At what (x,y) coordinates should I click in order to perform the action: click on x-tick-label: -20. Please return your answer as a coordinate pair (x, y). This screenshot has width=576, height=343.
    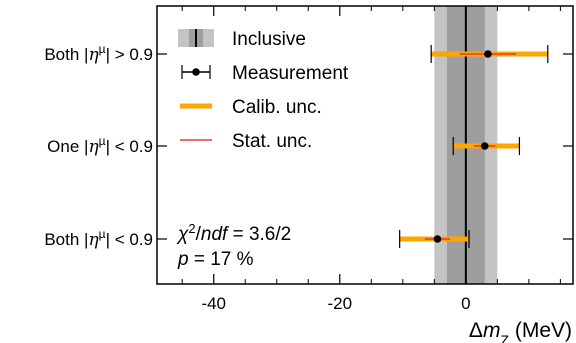
    Looking at the image, I should click on (339, 303).